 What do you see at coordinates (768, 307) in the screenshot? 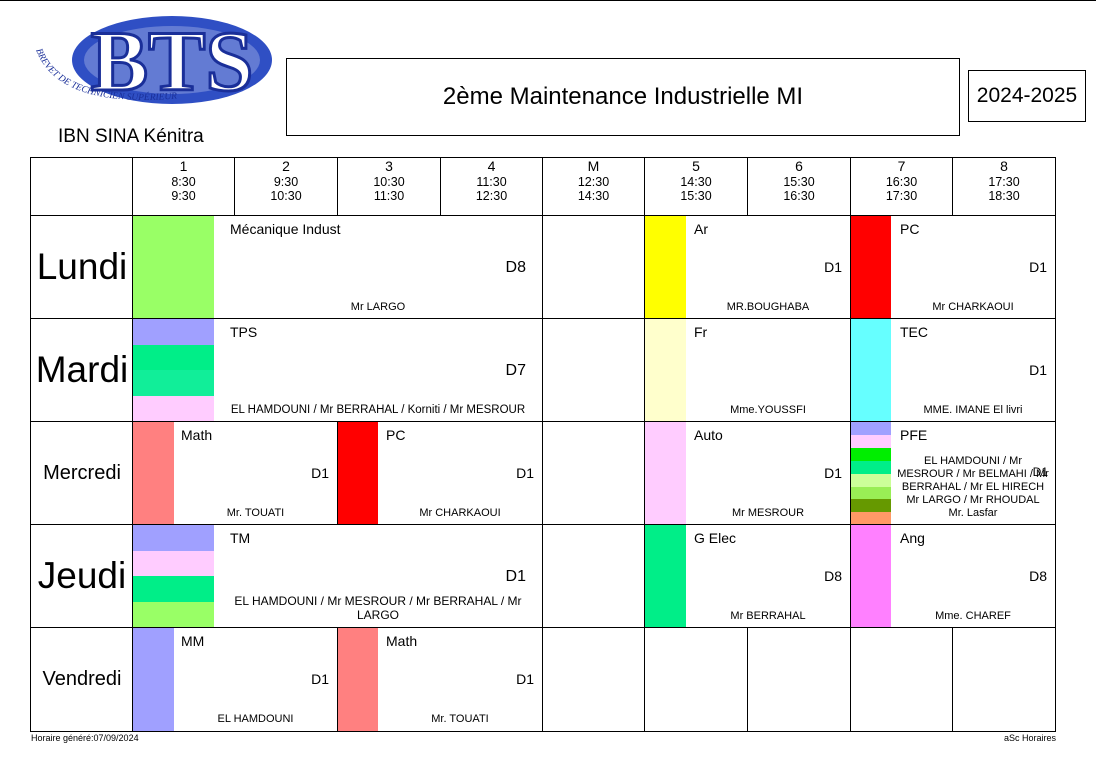
I see `lesson-teacher: MR.BOUGHABA` at bounding box center [768, 307].